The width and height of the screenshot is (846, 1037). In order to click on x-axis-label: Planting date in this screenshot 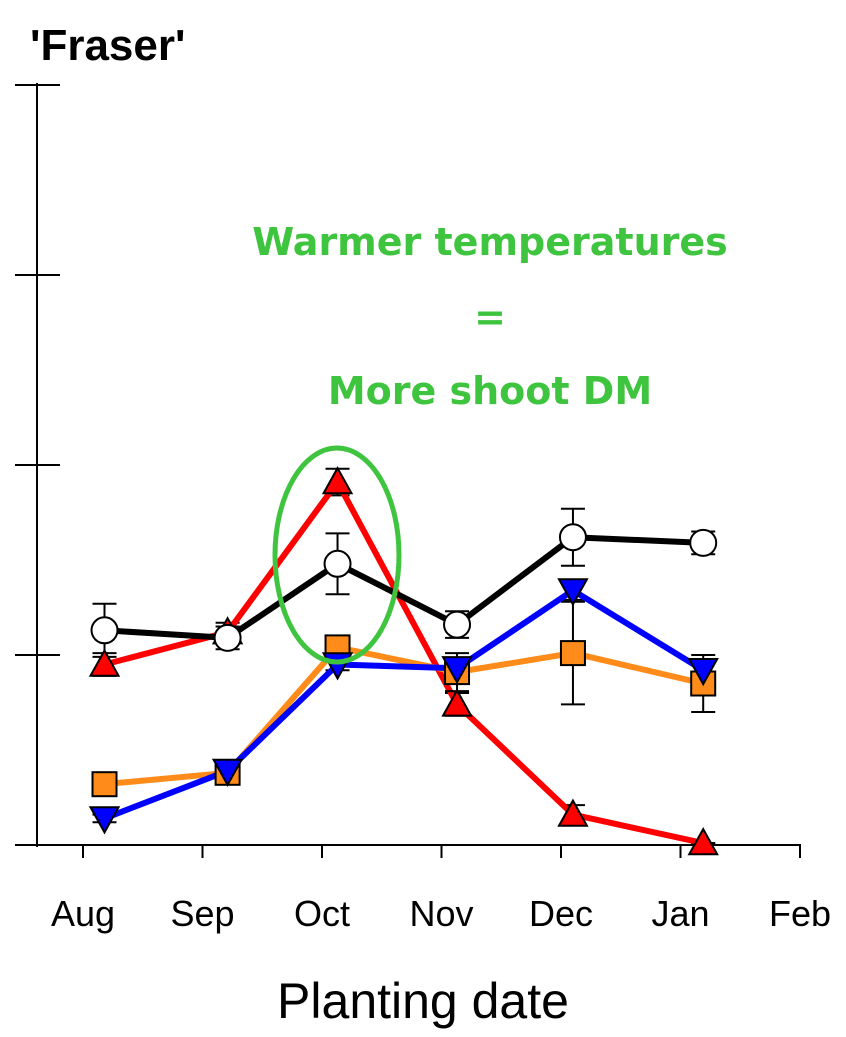, I will do `click(423, 1001)`.